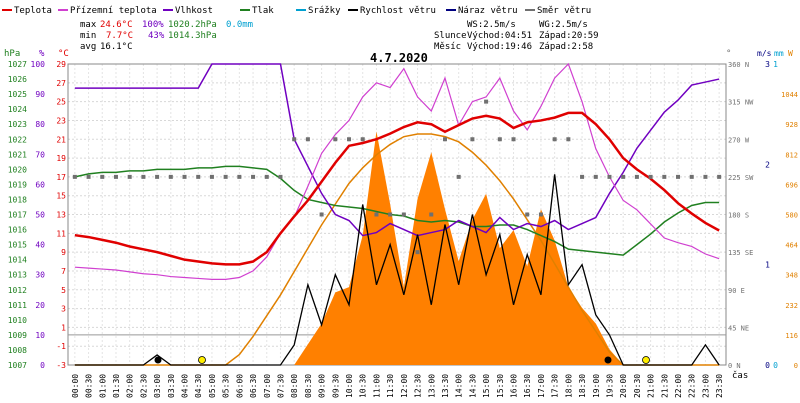 The height and width of the screenshot is (403, 800). I want to click on tick-percent: 70, so click(40, 154).